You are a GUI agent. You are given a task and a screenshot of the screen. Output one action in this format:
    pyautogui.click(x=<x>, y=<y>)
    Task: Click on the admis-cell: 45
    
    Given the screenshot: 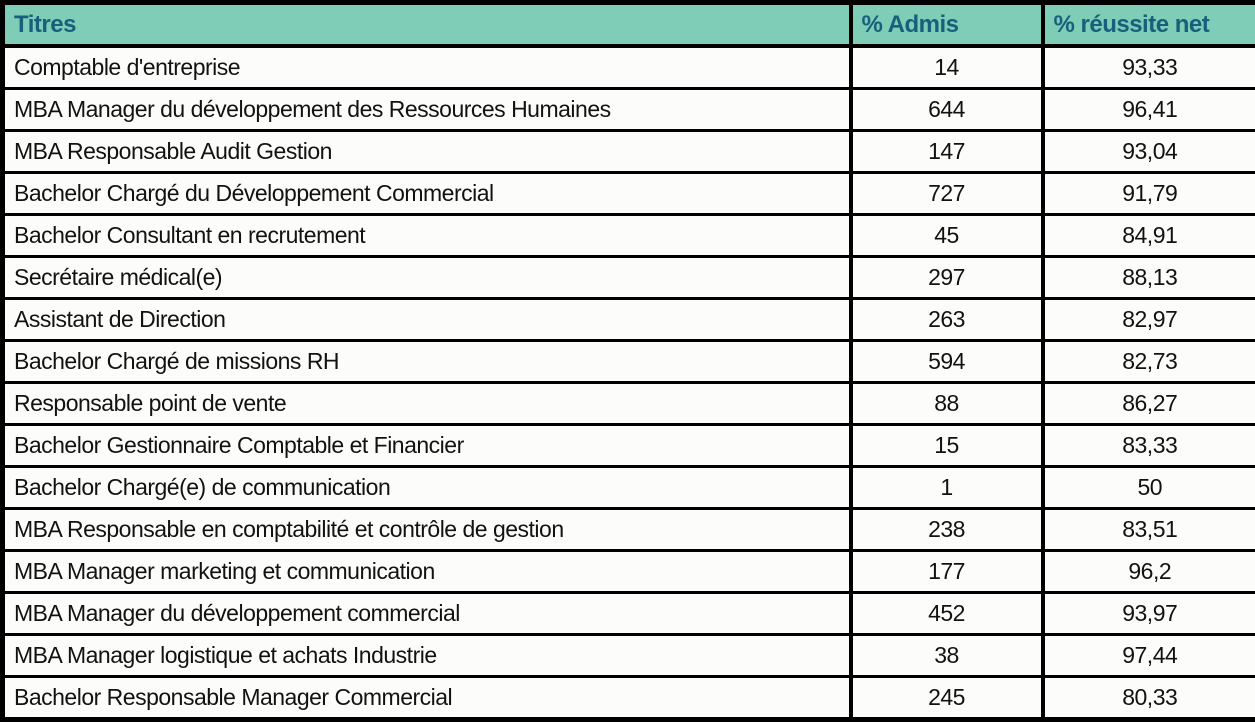 What is the action you would take?
    pyautogui.click(x=947, y=236)
    